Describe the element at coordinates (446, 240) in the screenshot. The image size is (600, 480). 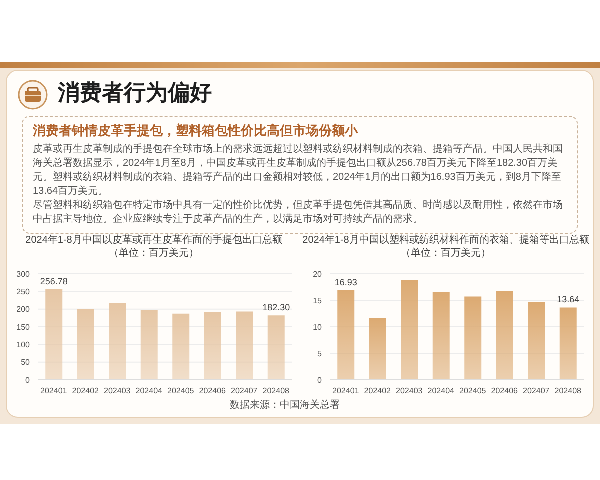
I see `chart-title: 2024年1-8月中国以塑料或纺织材料作面的衣箱、提箱等出口总额` at that location.